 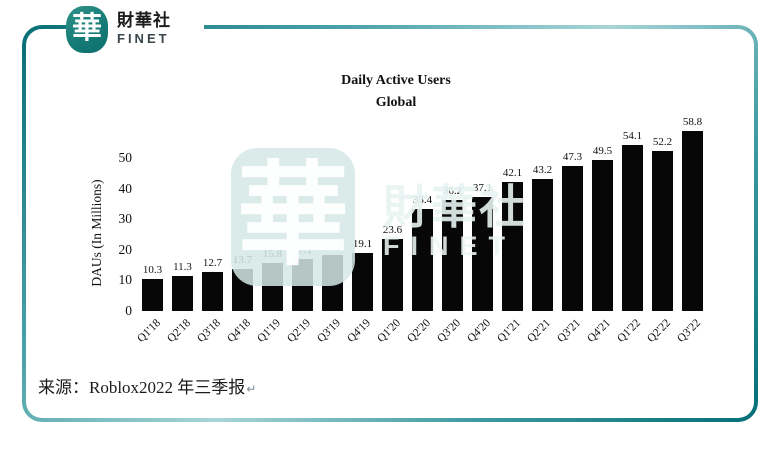 What do you see at coordinates (692, 221) in the screenshot?
I see `bar-Q3'22` at bounding box center [692, 221].